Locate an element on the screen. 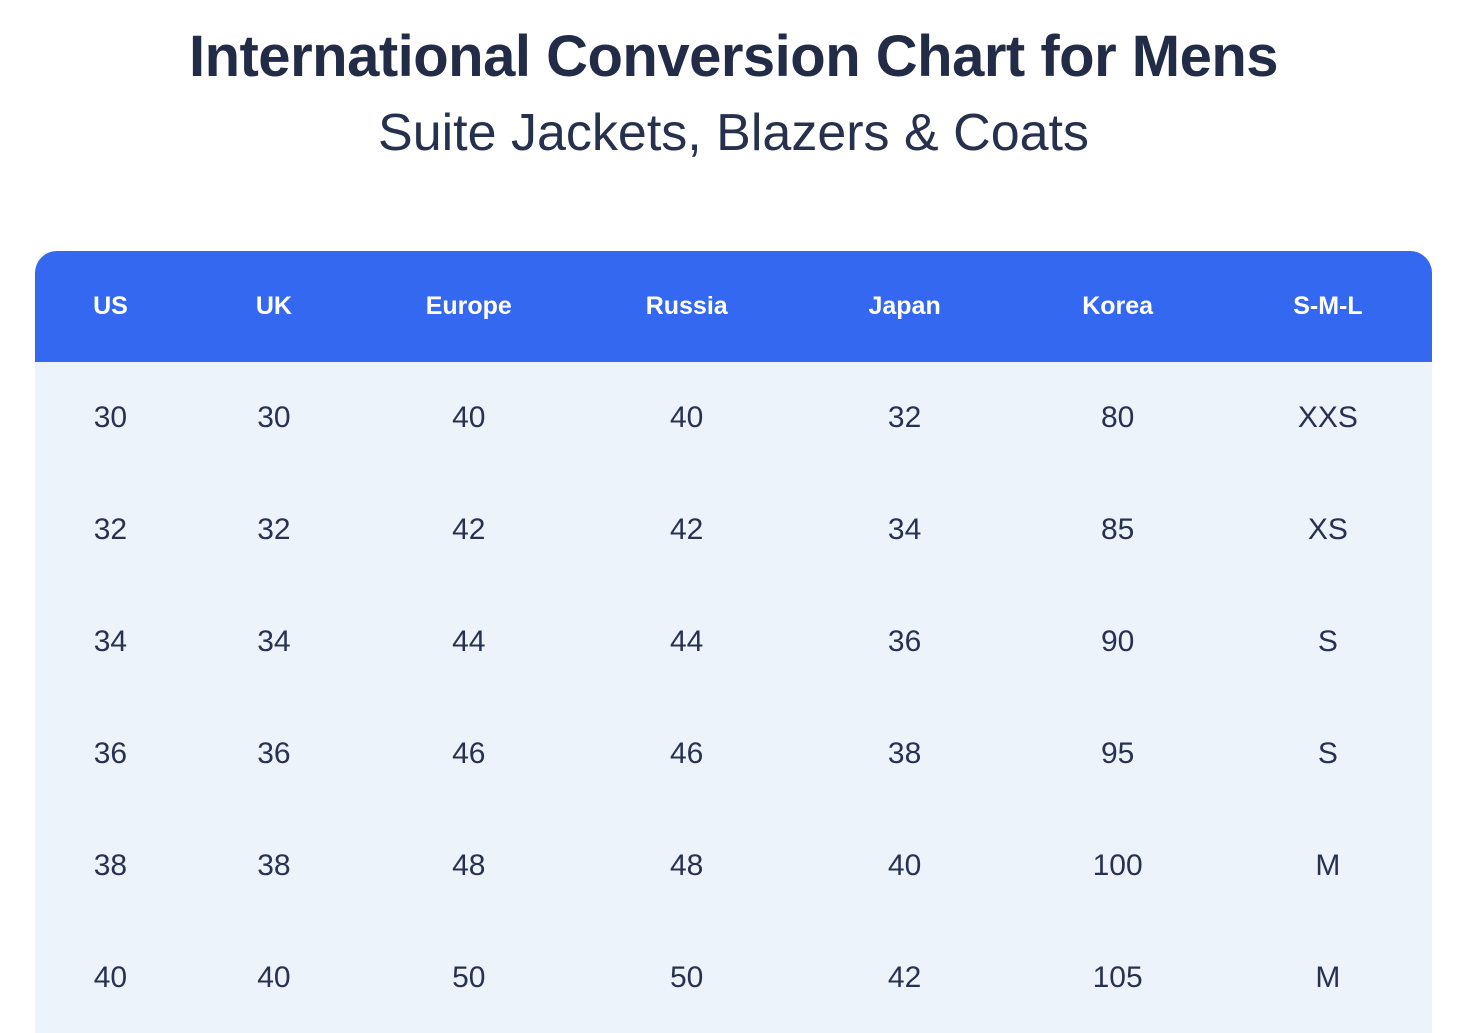  table-row: 40 40 50 50 42 105 M is located at coordinates (733, 977).